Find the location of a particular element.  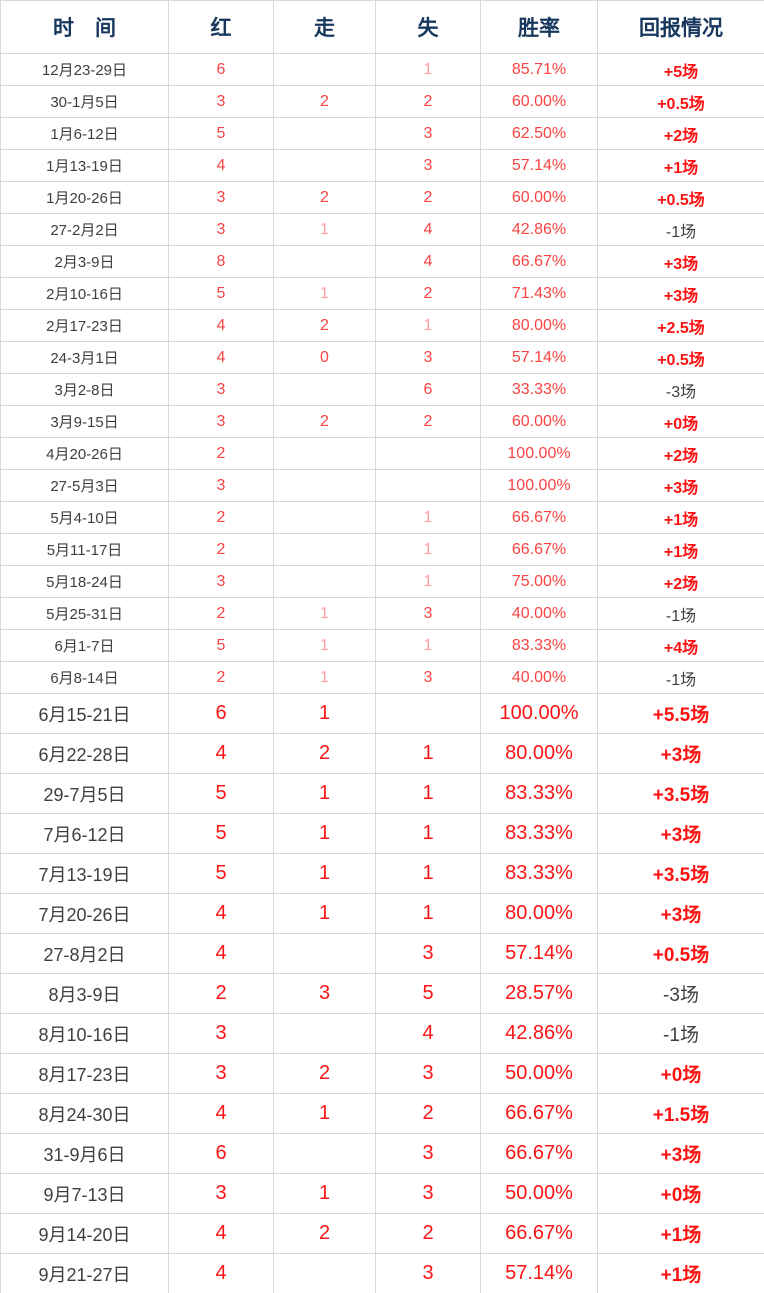

rate-cell: 40.00% is located at coordinates (539, 677).